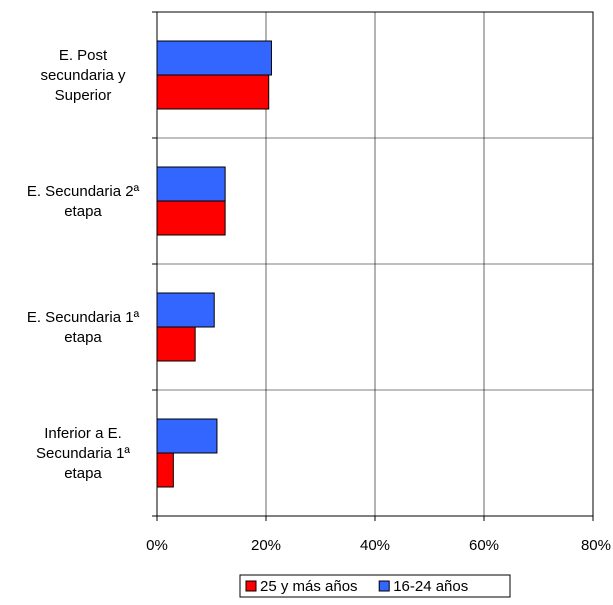 The image size is (613, 605). What do you see at coordinates (83, 433) in the screenshot?
I see `category-label: Inferior a E.` at bounding box center [83, 433].